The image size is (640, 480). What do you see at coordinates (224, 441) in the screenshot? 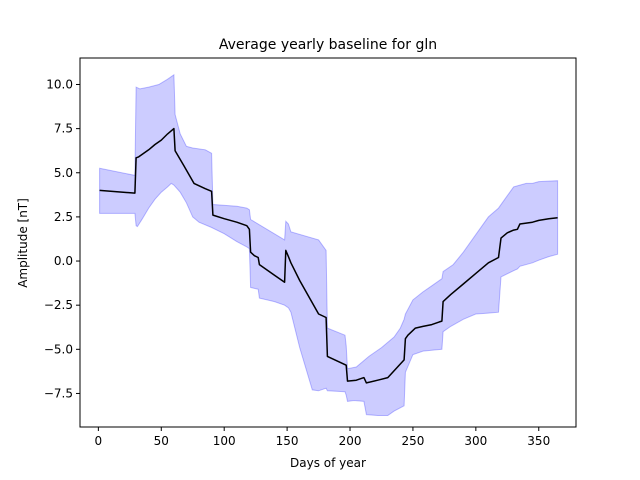
I see `x-tick-label: 100` at bounding box center [224, 441].